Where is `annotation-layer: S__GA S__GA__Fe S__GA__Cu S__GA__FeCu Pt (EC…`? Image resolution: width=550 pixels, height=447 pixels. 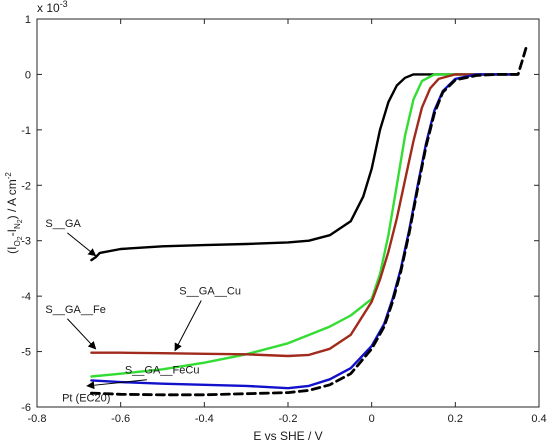
annotation-layer: S__GA S__GA__Fe S__GA__Cu S__GA__FeCu Pt (EC… is located at coordinates (143, 311).